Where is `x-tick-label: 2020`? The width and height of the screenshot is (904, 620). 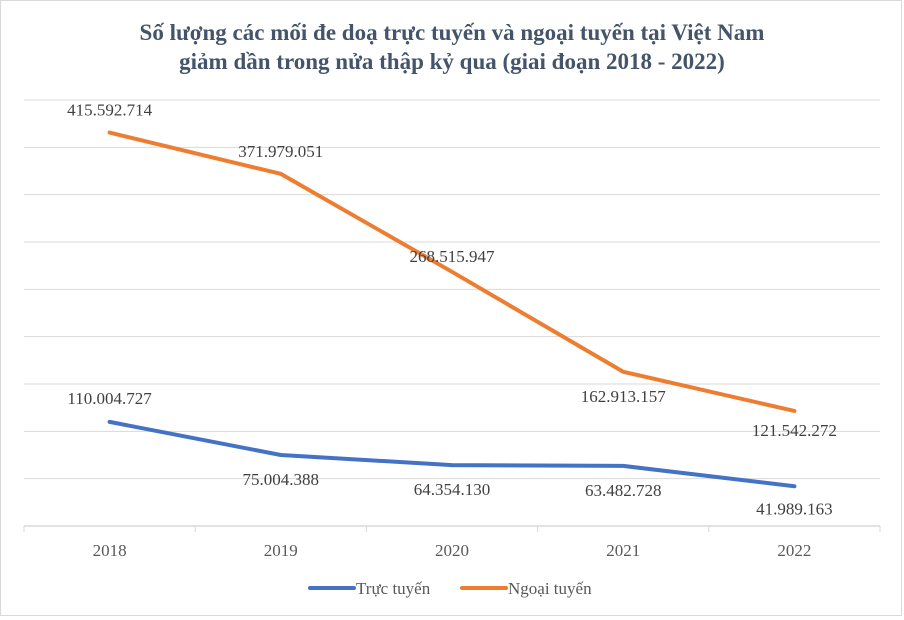 x-tick-label: 2020 is located at coordinates (452, 550).